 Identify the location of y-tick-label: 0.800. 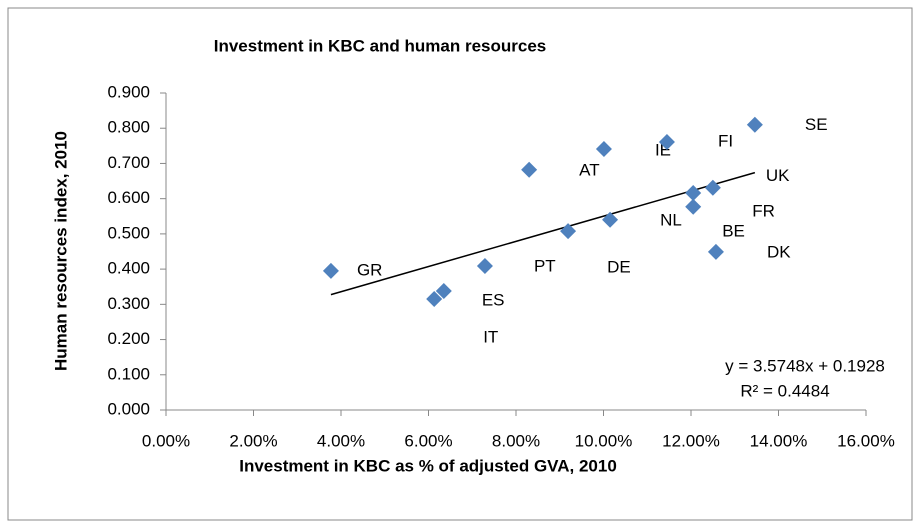
(128, 127).